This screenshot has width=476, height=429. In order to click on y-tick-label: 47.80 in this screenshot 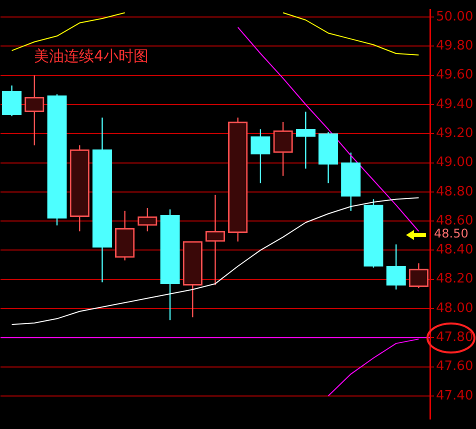, I will do `click(455, 337)`.